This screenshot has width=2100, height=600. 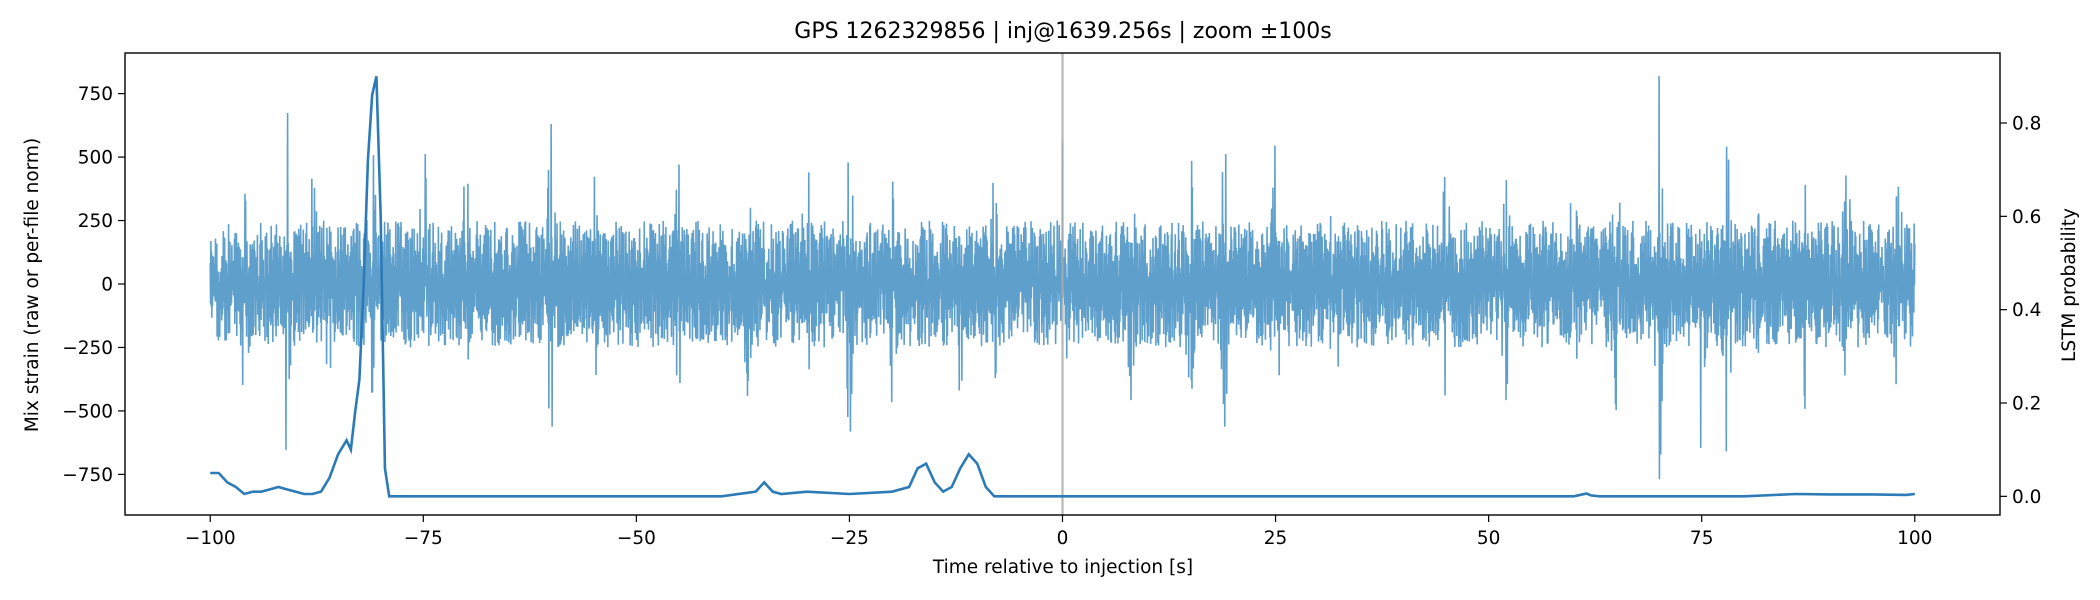 What do you see at coordinates (1063, 538) in the screenshot?
I see `x-tick-label: 0` at bounding box center [1063, 538].